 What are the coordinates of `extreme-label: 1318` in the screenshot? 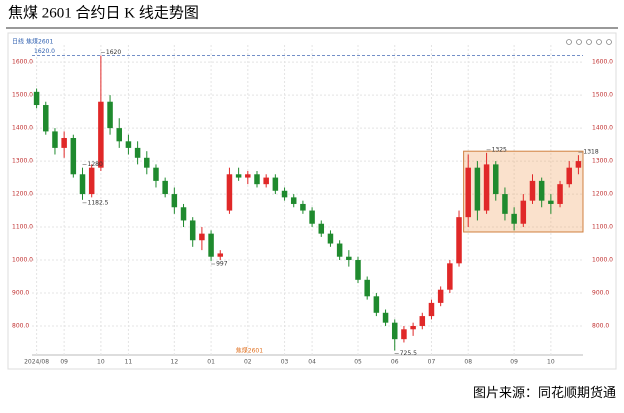 It's located at (590, 152).